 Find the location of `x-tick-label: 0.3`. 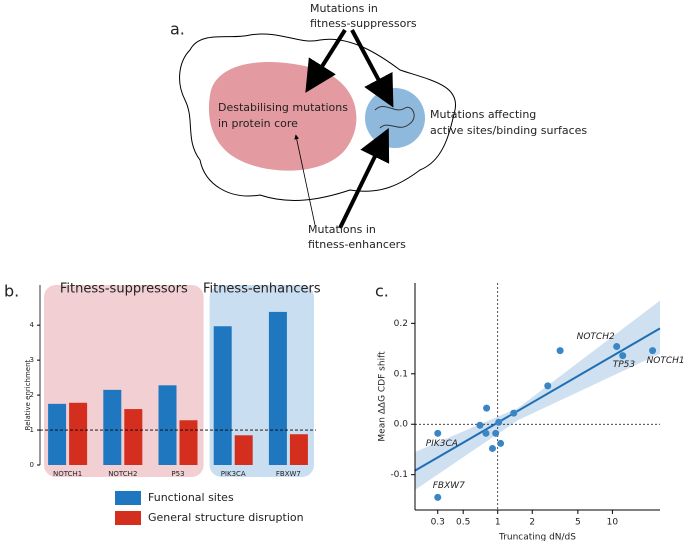

x-tick-label: 0.3 is located at coordinates (438, 523).